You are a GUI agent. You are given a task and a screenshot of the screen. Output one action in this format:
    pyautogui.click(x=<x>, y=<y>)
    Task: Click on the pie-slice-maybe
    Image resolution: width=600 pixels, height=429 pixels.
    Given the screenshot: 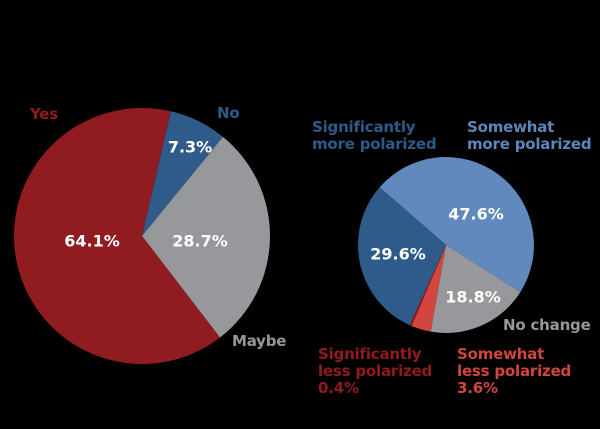 What is the action you would take?
    pyautogui.click(x=206, y=237)
    